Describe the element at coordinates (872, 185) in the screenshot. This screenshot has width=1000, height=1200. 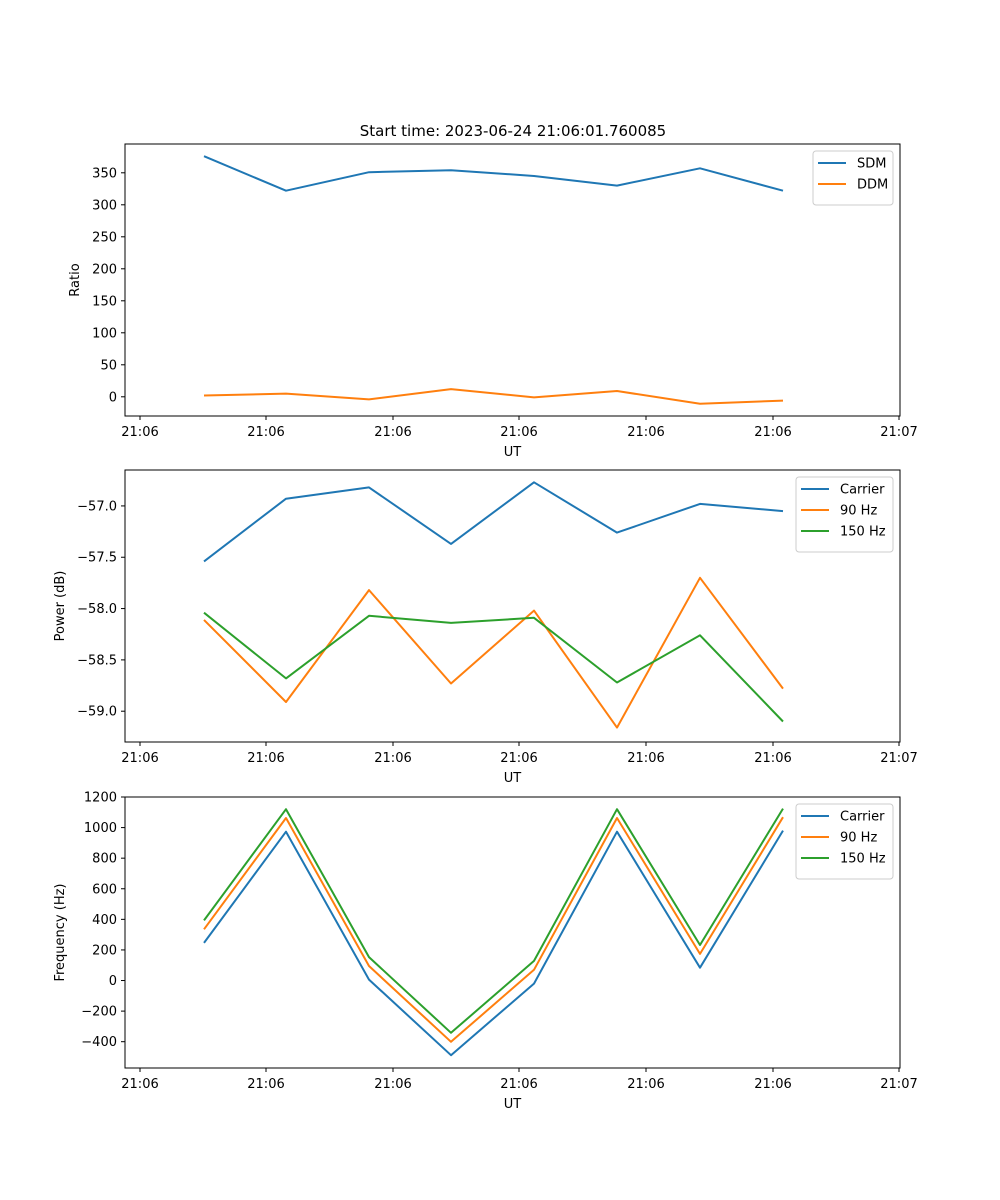
I see `legend-label: DDM` at that location.